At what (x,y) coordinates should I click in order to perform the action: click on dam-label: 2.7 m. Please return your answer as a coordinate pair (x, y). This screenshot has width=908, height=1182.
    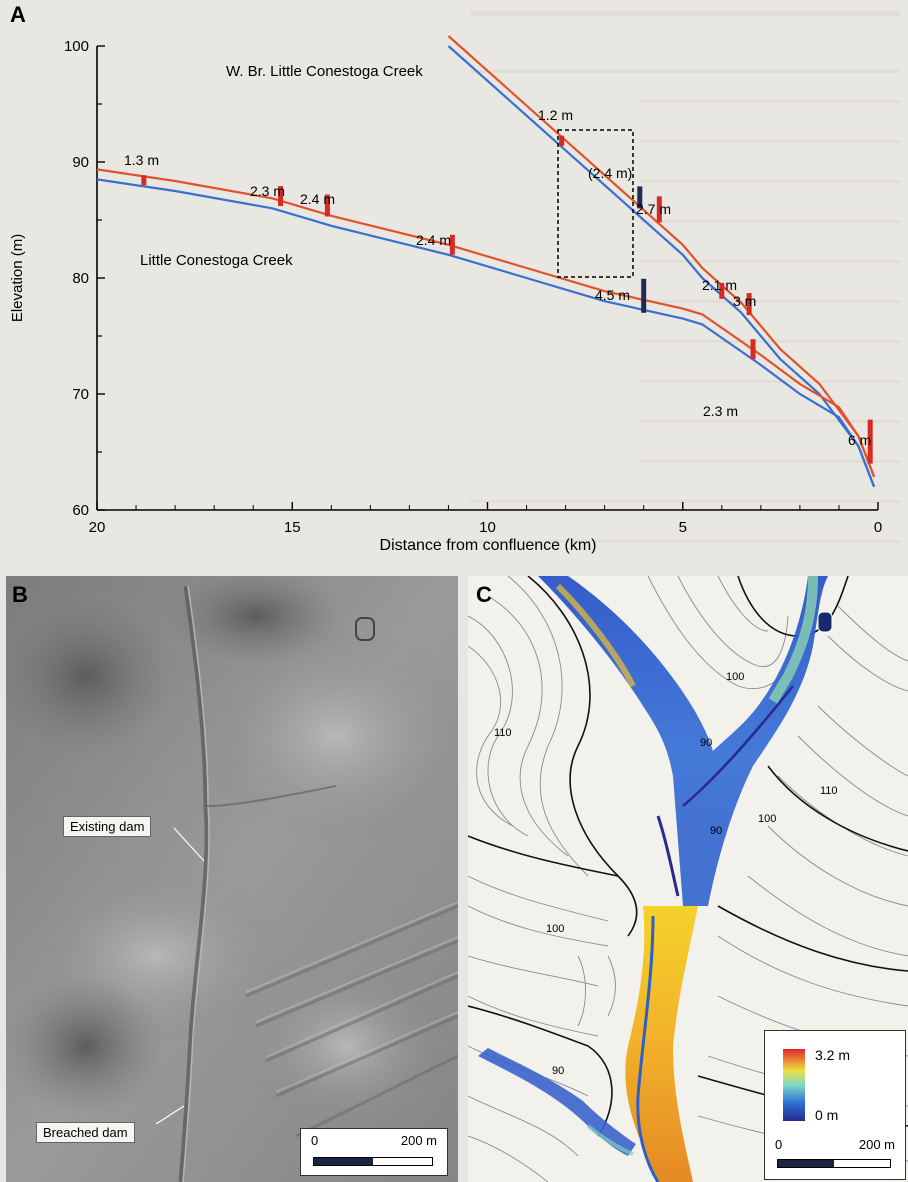
    Looking at the image, I should click on (653, 209).